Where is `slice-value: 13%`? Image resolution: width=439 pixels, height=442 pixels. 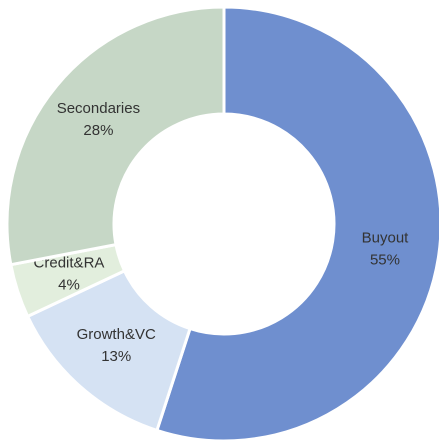
slice-value: 13% is located at coordinates (116, 356).